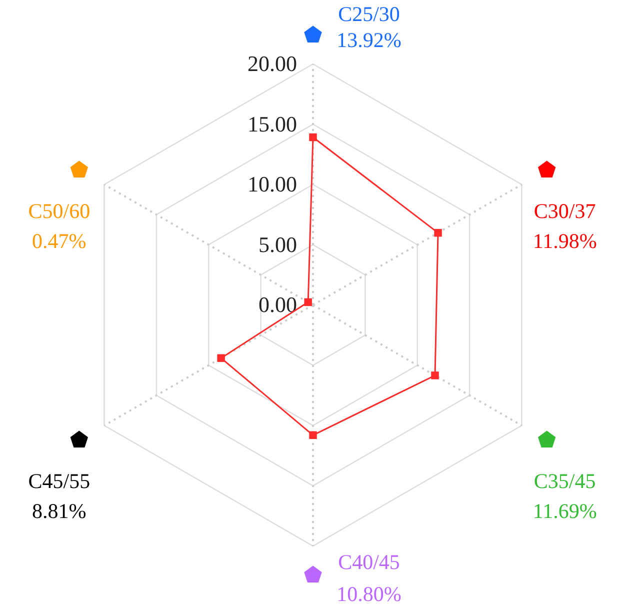  Describe the element at coordinates (59, 241) in the screenshot. I see `text: 0.47%` at that location.